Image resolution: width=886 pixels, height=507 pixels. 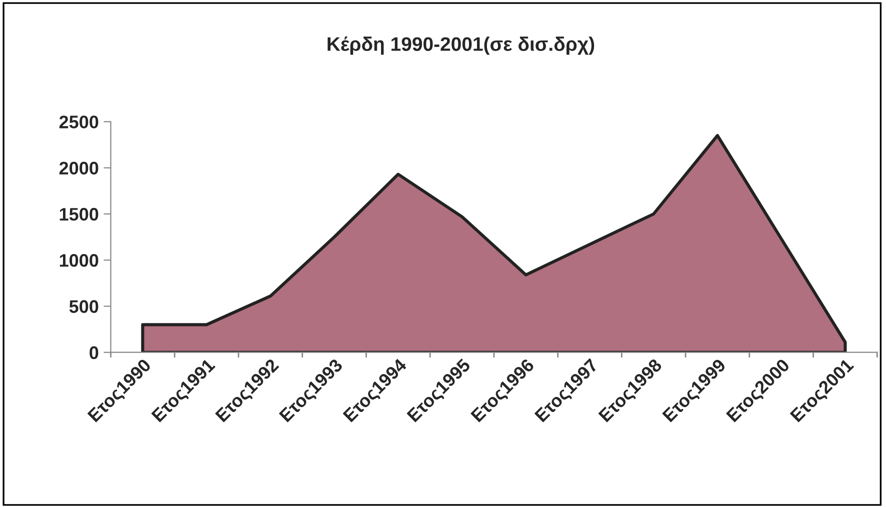 What do you see at coordinates (79, 214) in the screenshot?
I see `y-tick-label: 1500` at bounding box center [79, 214].